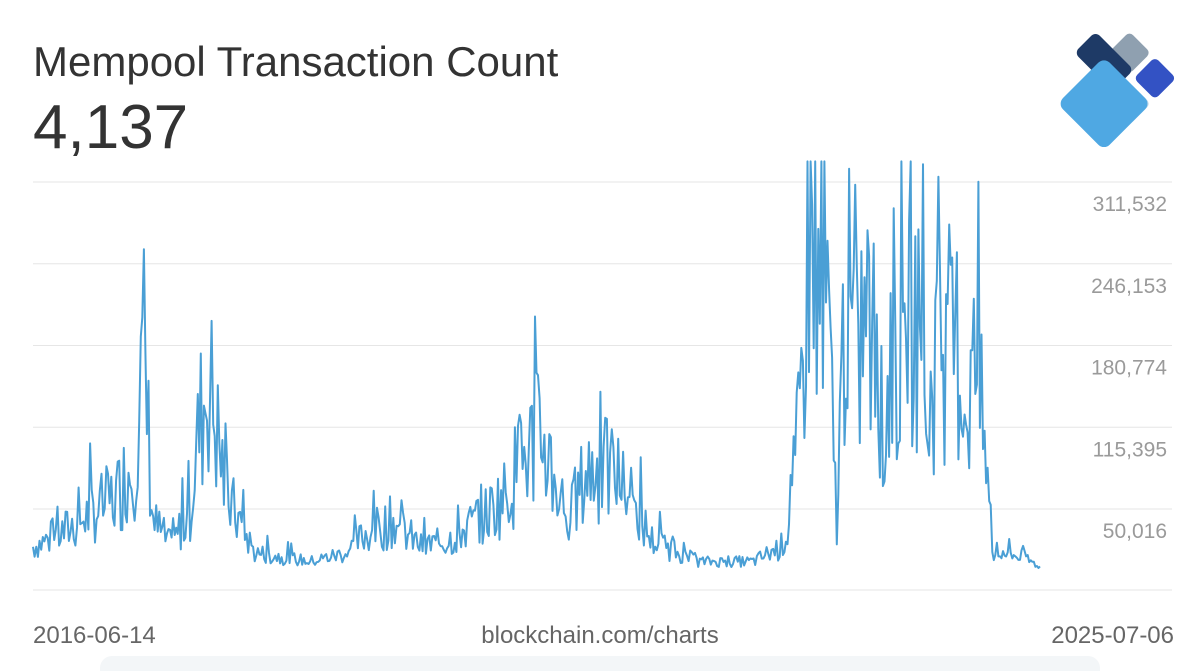 The width and height of the screenshot is (1200, 671). Describe the element at coordinates (1130, 449) in the screenshot. I see `y-tick-label: 115,395` at that location.